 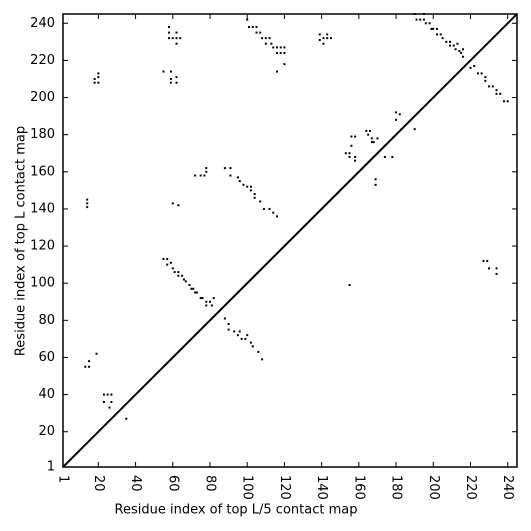 I want to click on x-tick-label: 140, so click(x=321, y=487).